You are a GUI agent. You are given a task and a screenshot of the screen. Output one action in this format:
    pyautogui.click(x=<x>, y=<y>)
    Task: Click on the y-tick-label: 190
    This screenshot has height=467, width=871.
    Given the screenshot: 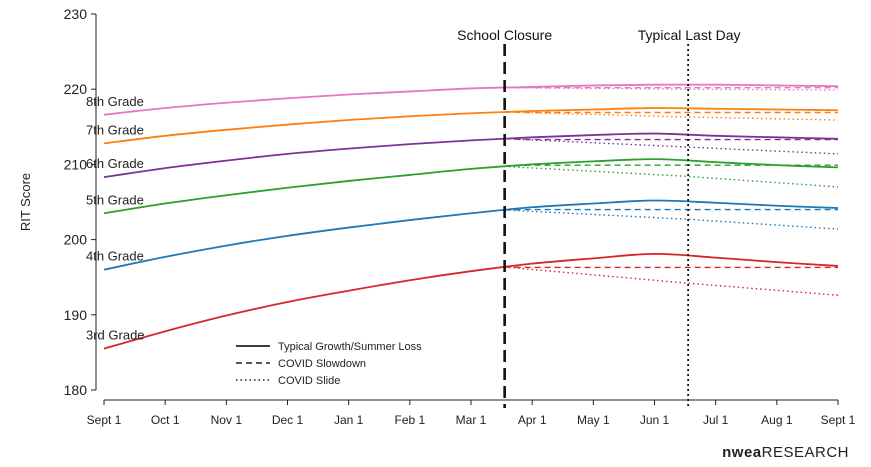 What is the action you would take?
    pyautogui.click(x=76, y=315)
    